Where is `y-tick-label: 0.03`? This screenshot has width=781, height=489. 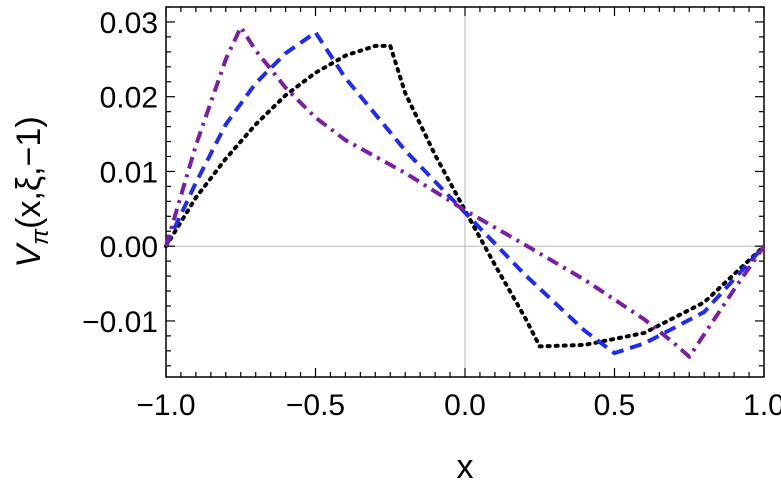 y-tick-label: 0.03 is located at coordinates (129, 23).